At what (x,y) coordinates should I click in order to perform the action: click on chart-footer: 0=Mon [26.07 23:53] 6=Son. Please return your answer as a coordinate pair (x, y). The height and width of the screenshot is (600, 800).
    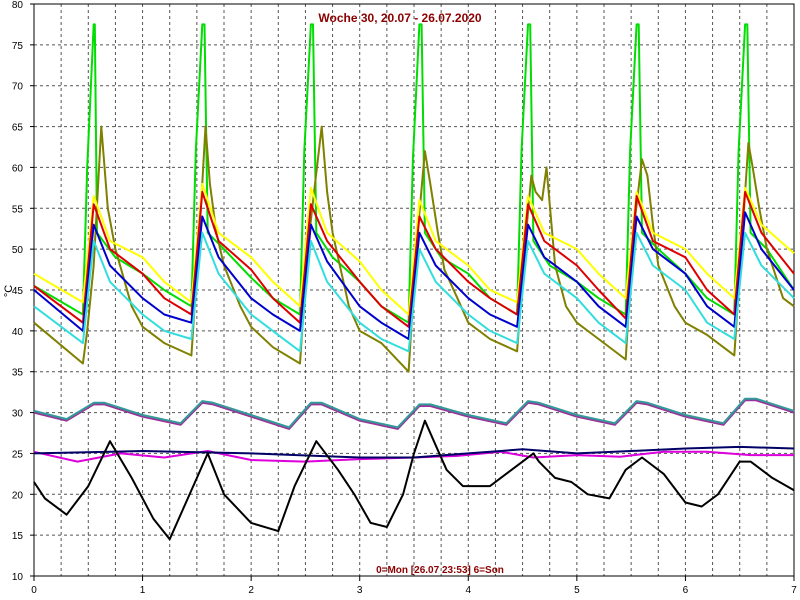
    Looking at the image, I should click on (440, 570).